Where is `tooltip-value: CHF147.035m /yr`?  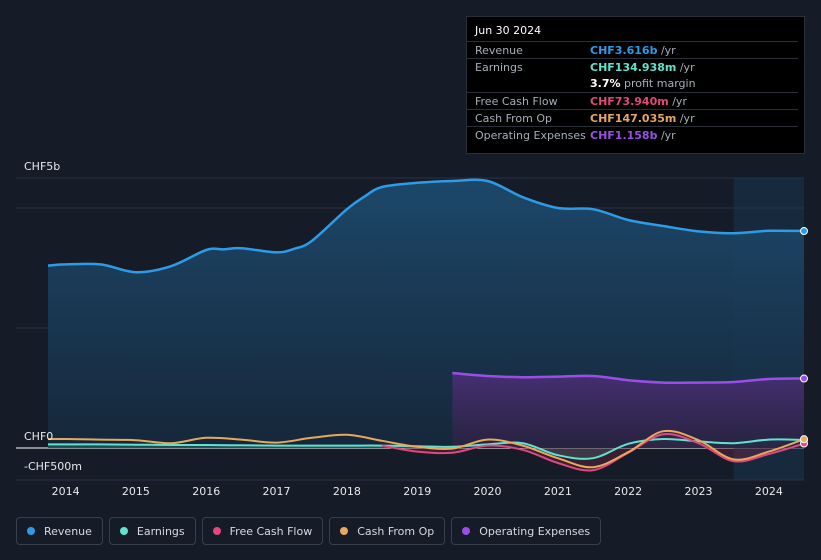
tooltip-value: CHF147.035m /yr is located at coordinates (642, 118).